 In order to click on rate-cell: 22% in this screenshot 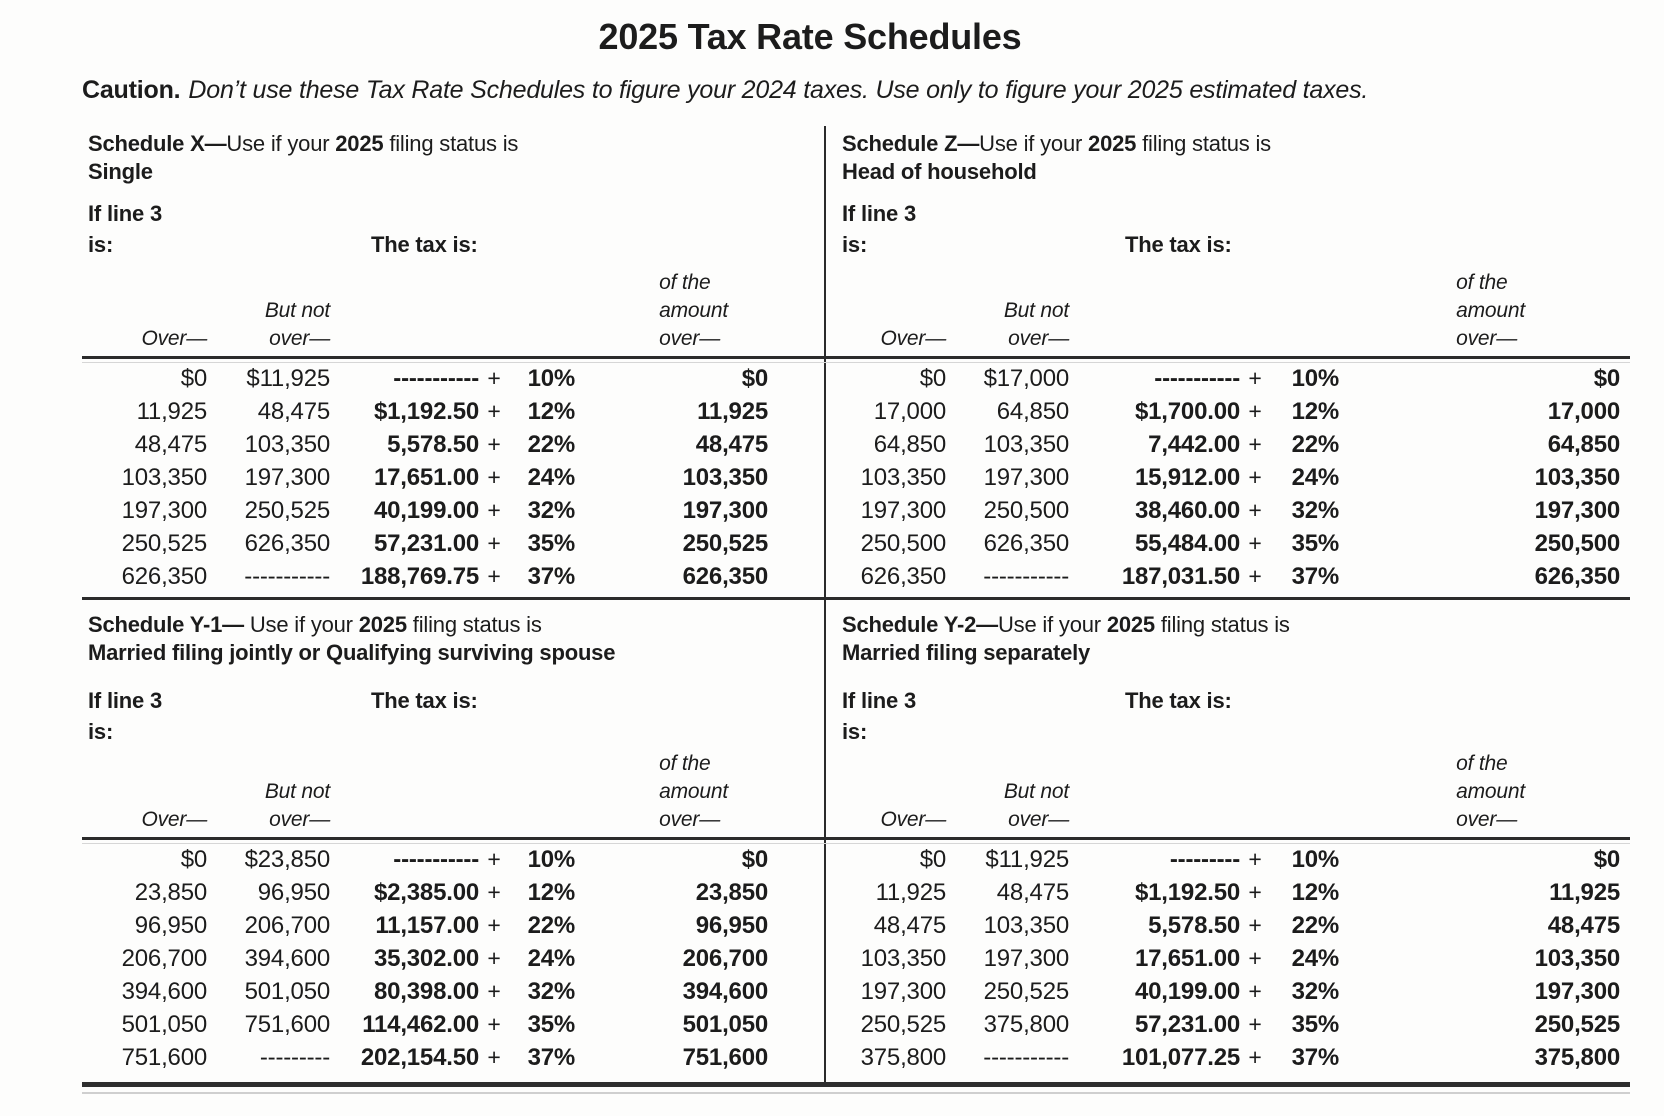, I will do `click(1315, 925)`.